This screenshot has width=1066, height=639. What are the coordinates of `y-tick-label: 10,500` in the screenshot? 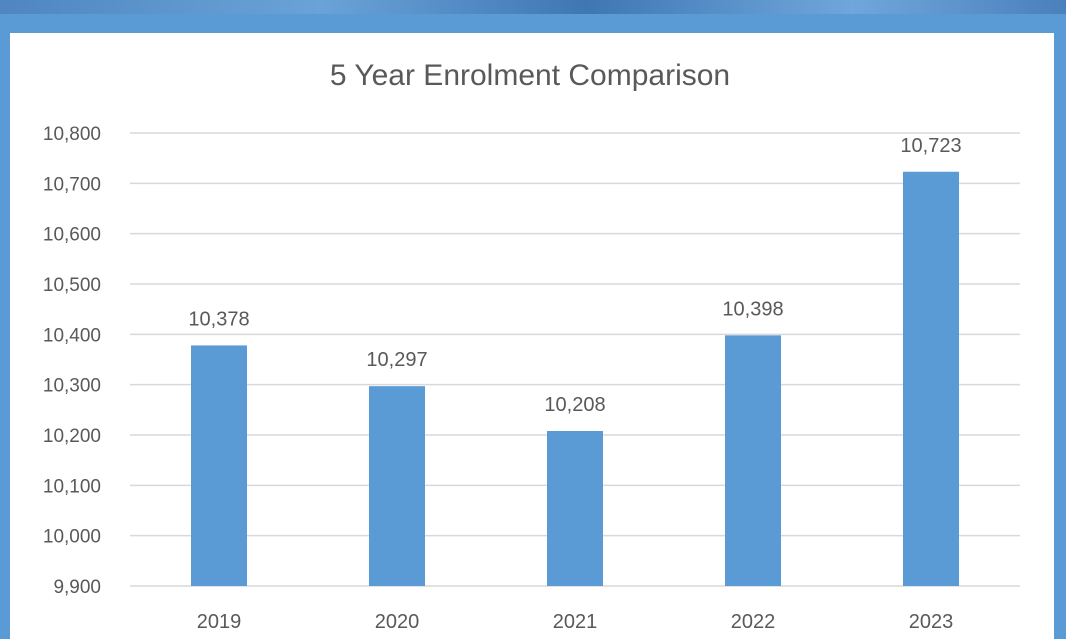 It's located at (72, 285).